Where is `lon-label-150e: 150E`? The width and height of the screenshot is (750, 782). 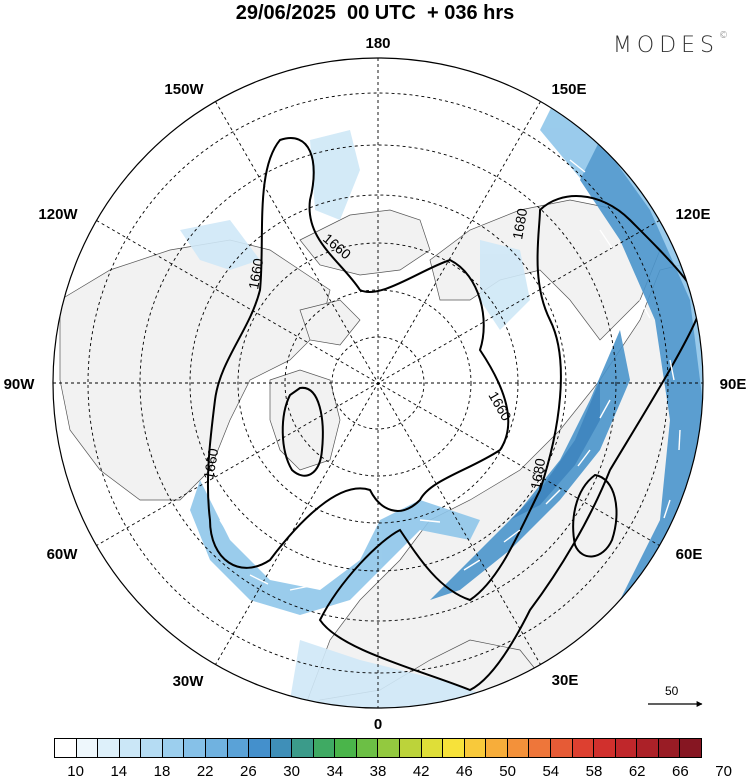 lon-label-150e: 150E is located at coordinates (568, 89).